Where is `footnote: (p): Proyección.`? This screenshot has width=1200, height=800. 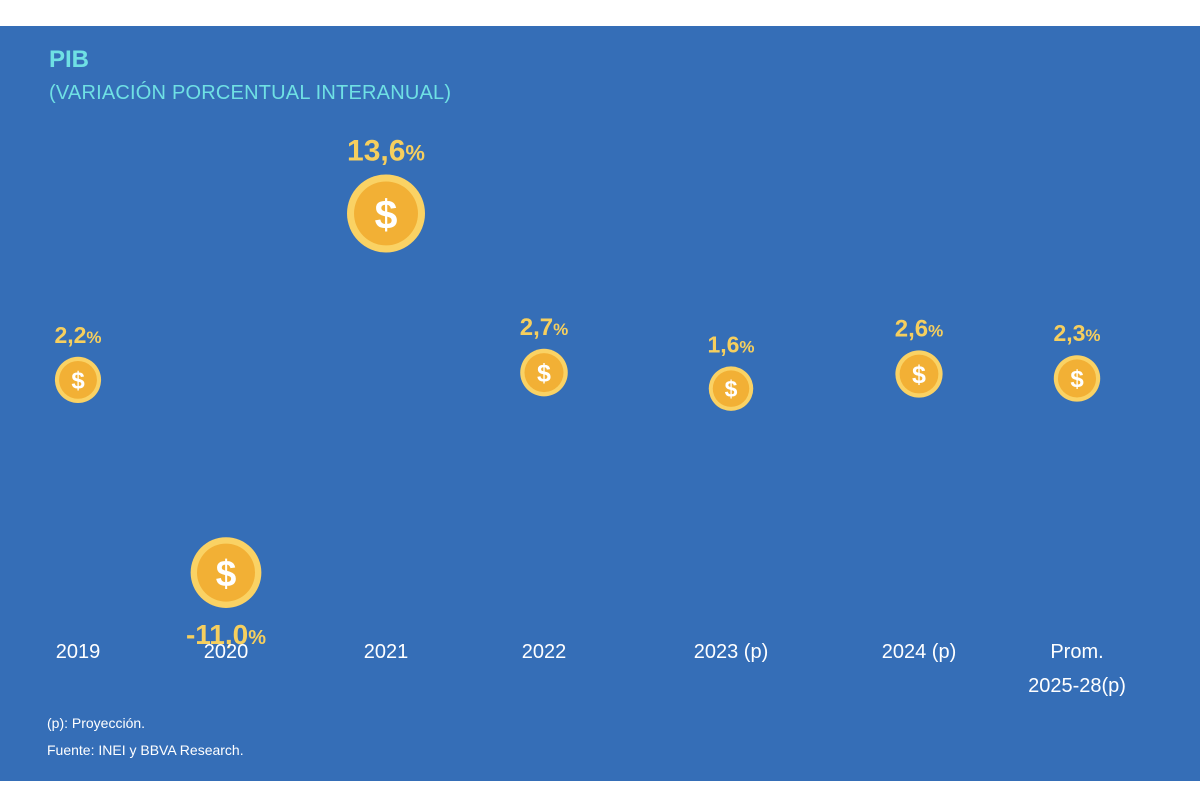
footnote: (p): Proyección. is located at coordinates (96, 723).